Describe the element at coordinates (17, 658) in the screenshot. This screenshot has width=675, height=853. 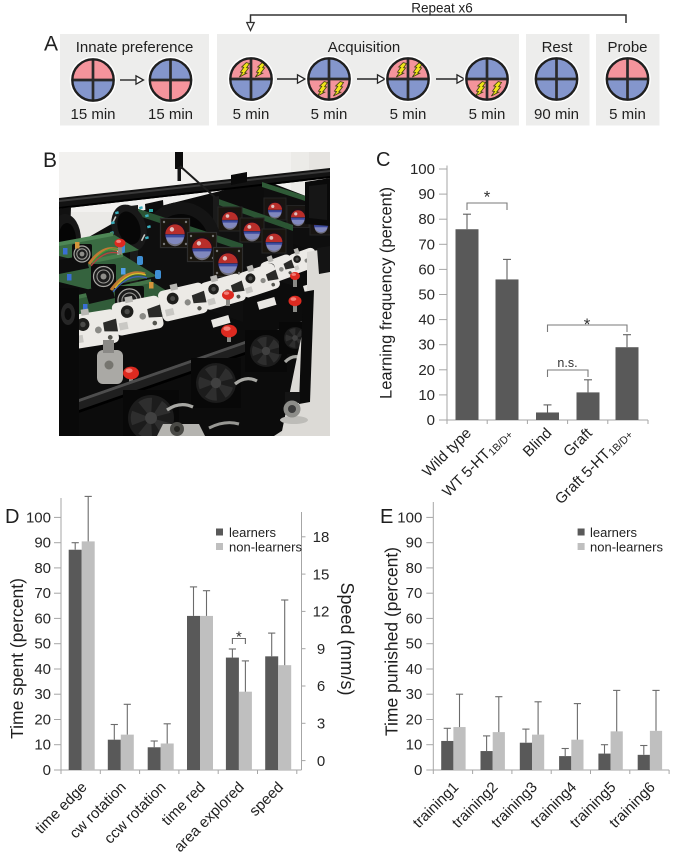
I see `svg-text: Time spent (percent)` at that location.